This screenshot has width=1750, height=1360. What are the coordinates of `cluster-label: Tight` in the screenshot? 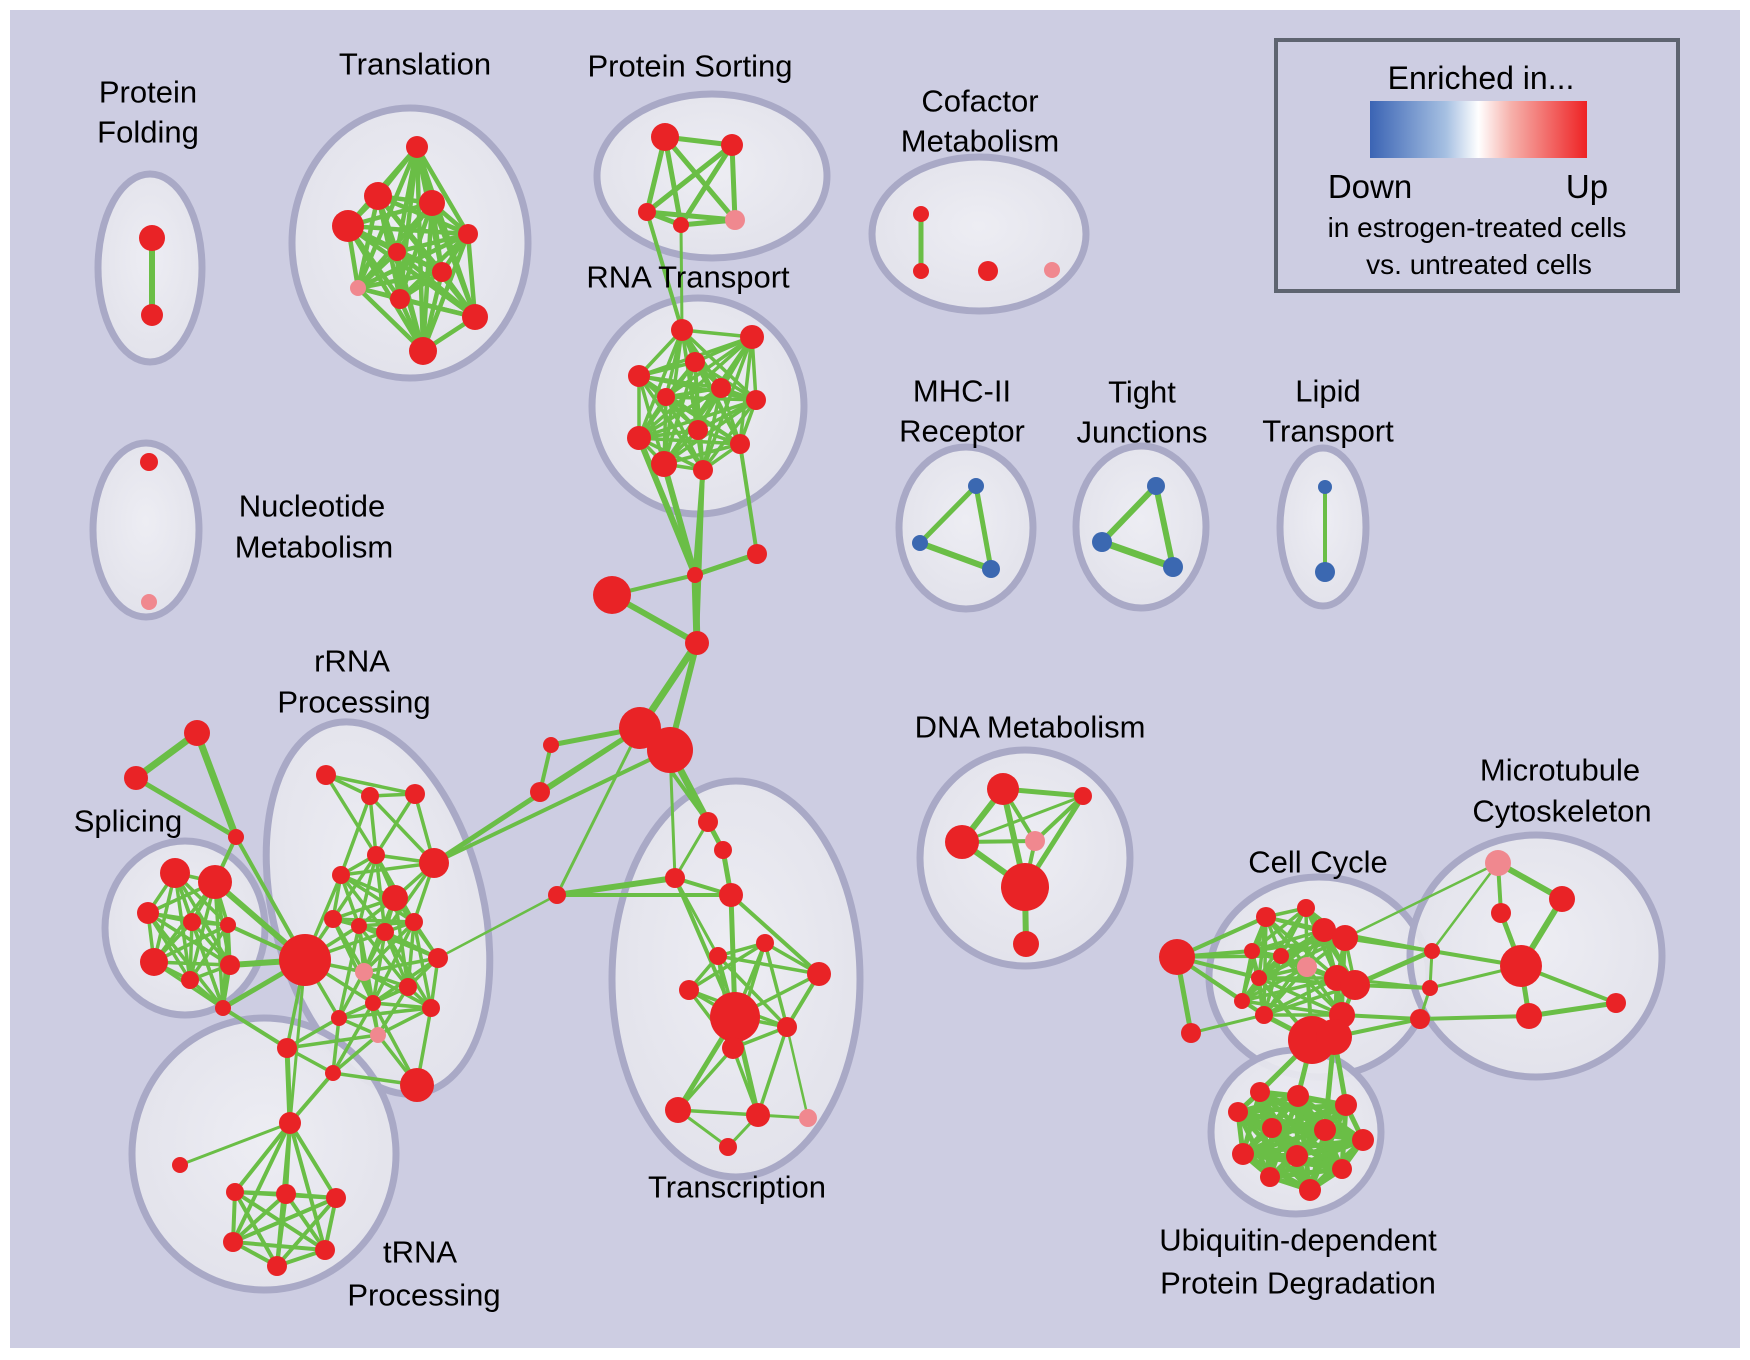 It's located at (1142, 392).